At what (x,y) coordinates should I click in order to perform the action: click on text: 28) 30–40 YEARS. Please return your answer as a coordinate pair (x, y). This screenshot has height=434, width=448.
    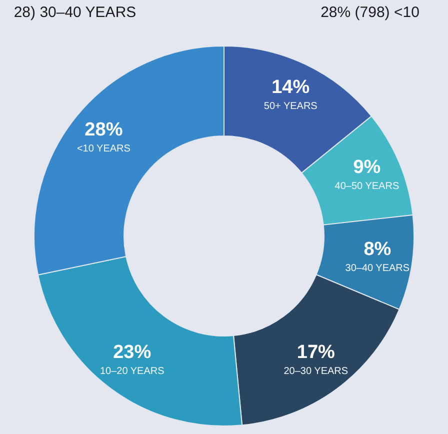
    Looking at the image, I should click on (75, 12).